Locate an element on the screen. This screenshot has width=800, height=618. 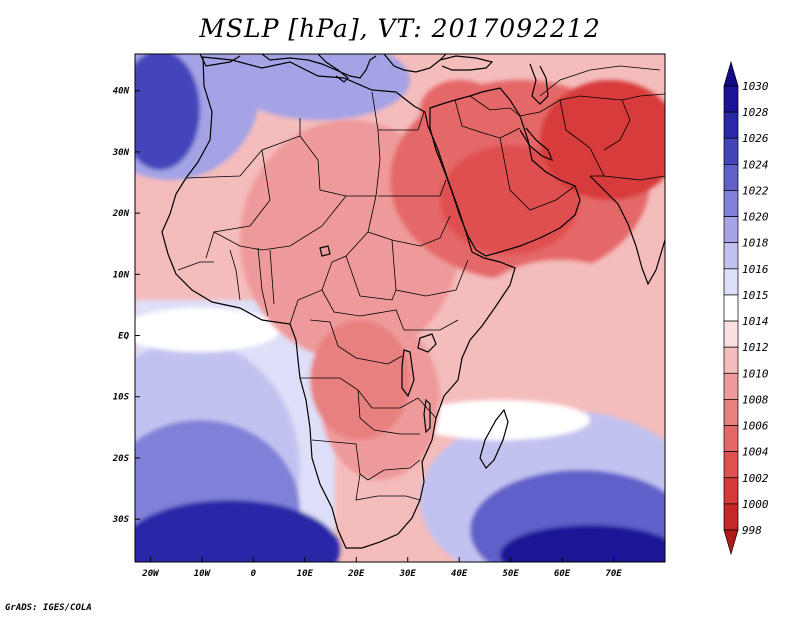
colorbar-label: 1026 is located at coordinates (755, 138).